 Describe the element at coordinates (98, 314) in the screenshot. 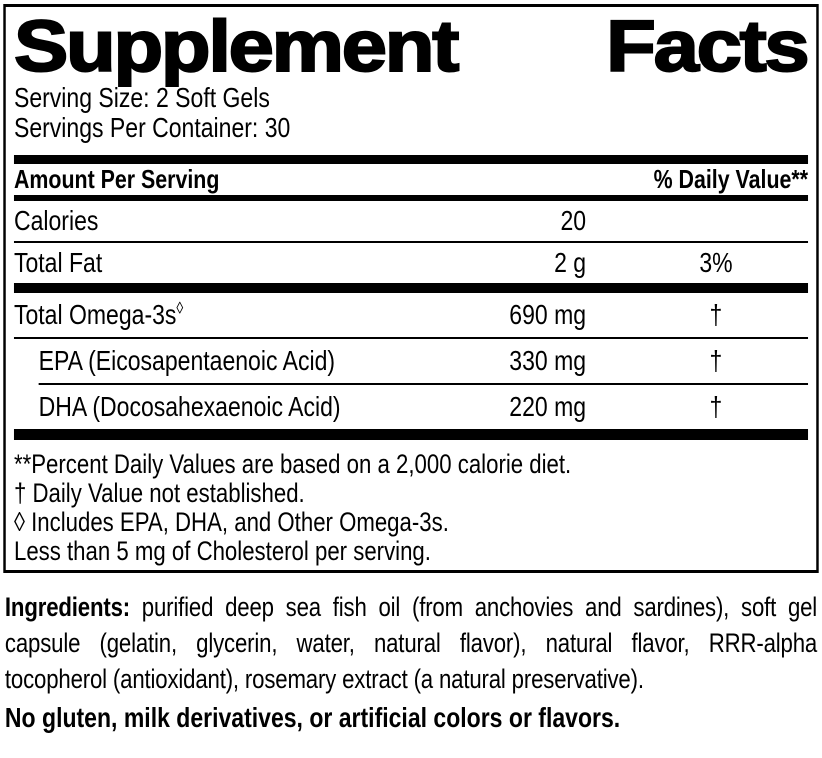

I see `nutrient-name: Total Omega-3s◊` at that location.